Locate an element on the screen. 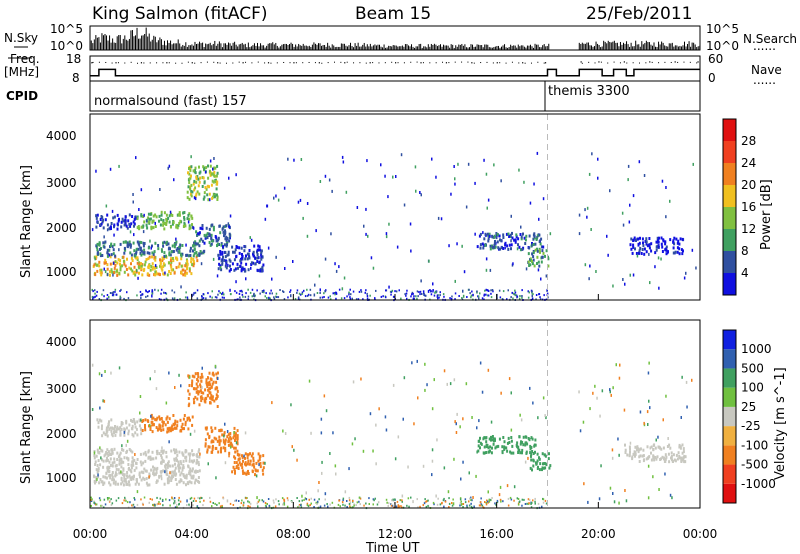 This screenshot has height=554, width=800. power-colorbar-swatch is located at coordinates (729, 152).